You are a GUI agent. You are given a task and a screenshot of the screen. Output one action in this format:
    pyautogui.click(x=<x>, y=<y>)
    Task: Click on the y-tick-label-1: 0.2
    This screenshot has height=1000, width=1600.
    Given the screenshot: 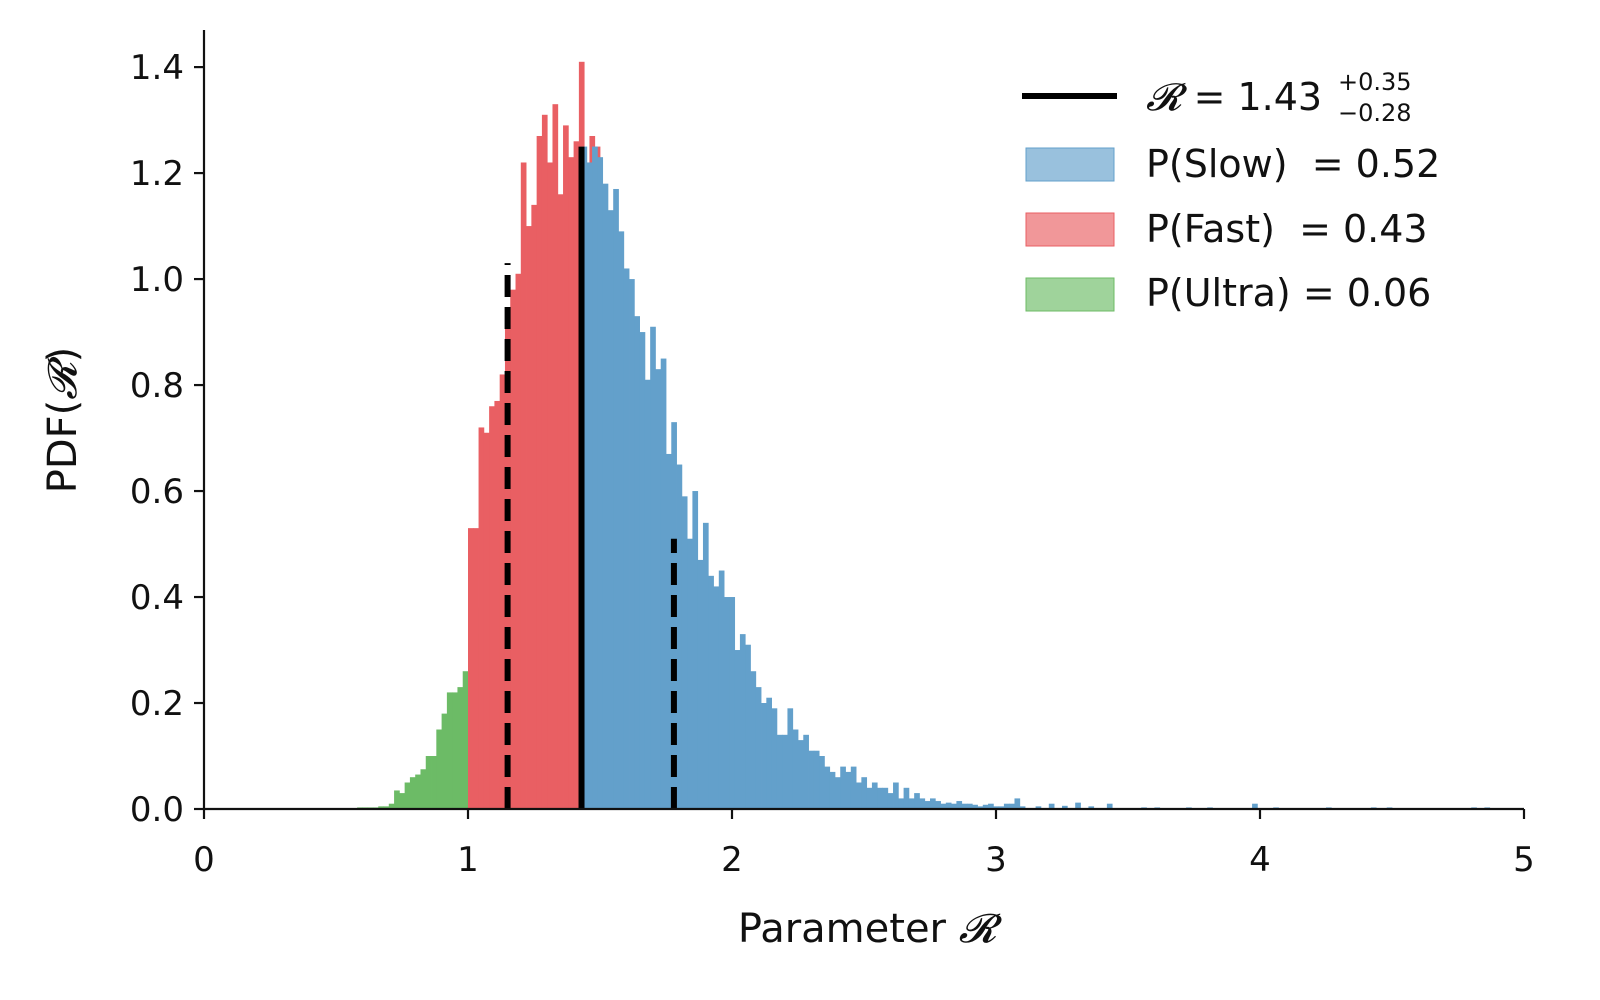 What is the action you would take?
    pyautogui.click(x=157, y=704)
    